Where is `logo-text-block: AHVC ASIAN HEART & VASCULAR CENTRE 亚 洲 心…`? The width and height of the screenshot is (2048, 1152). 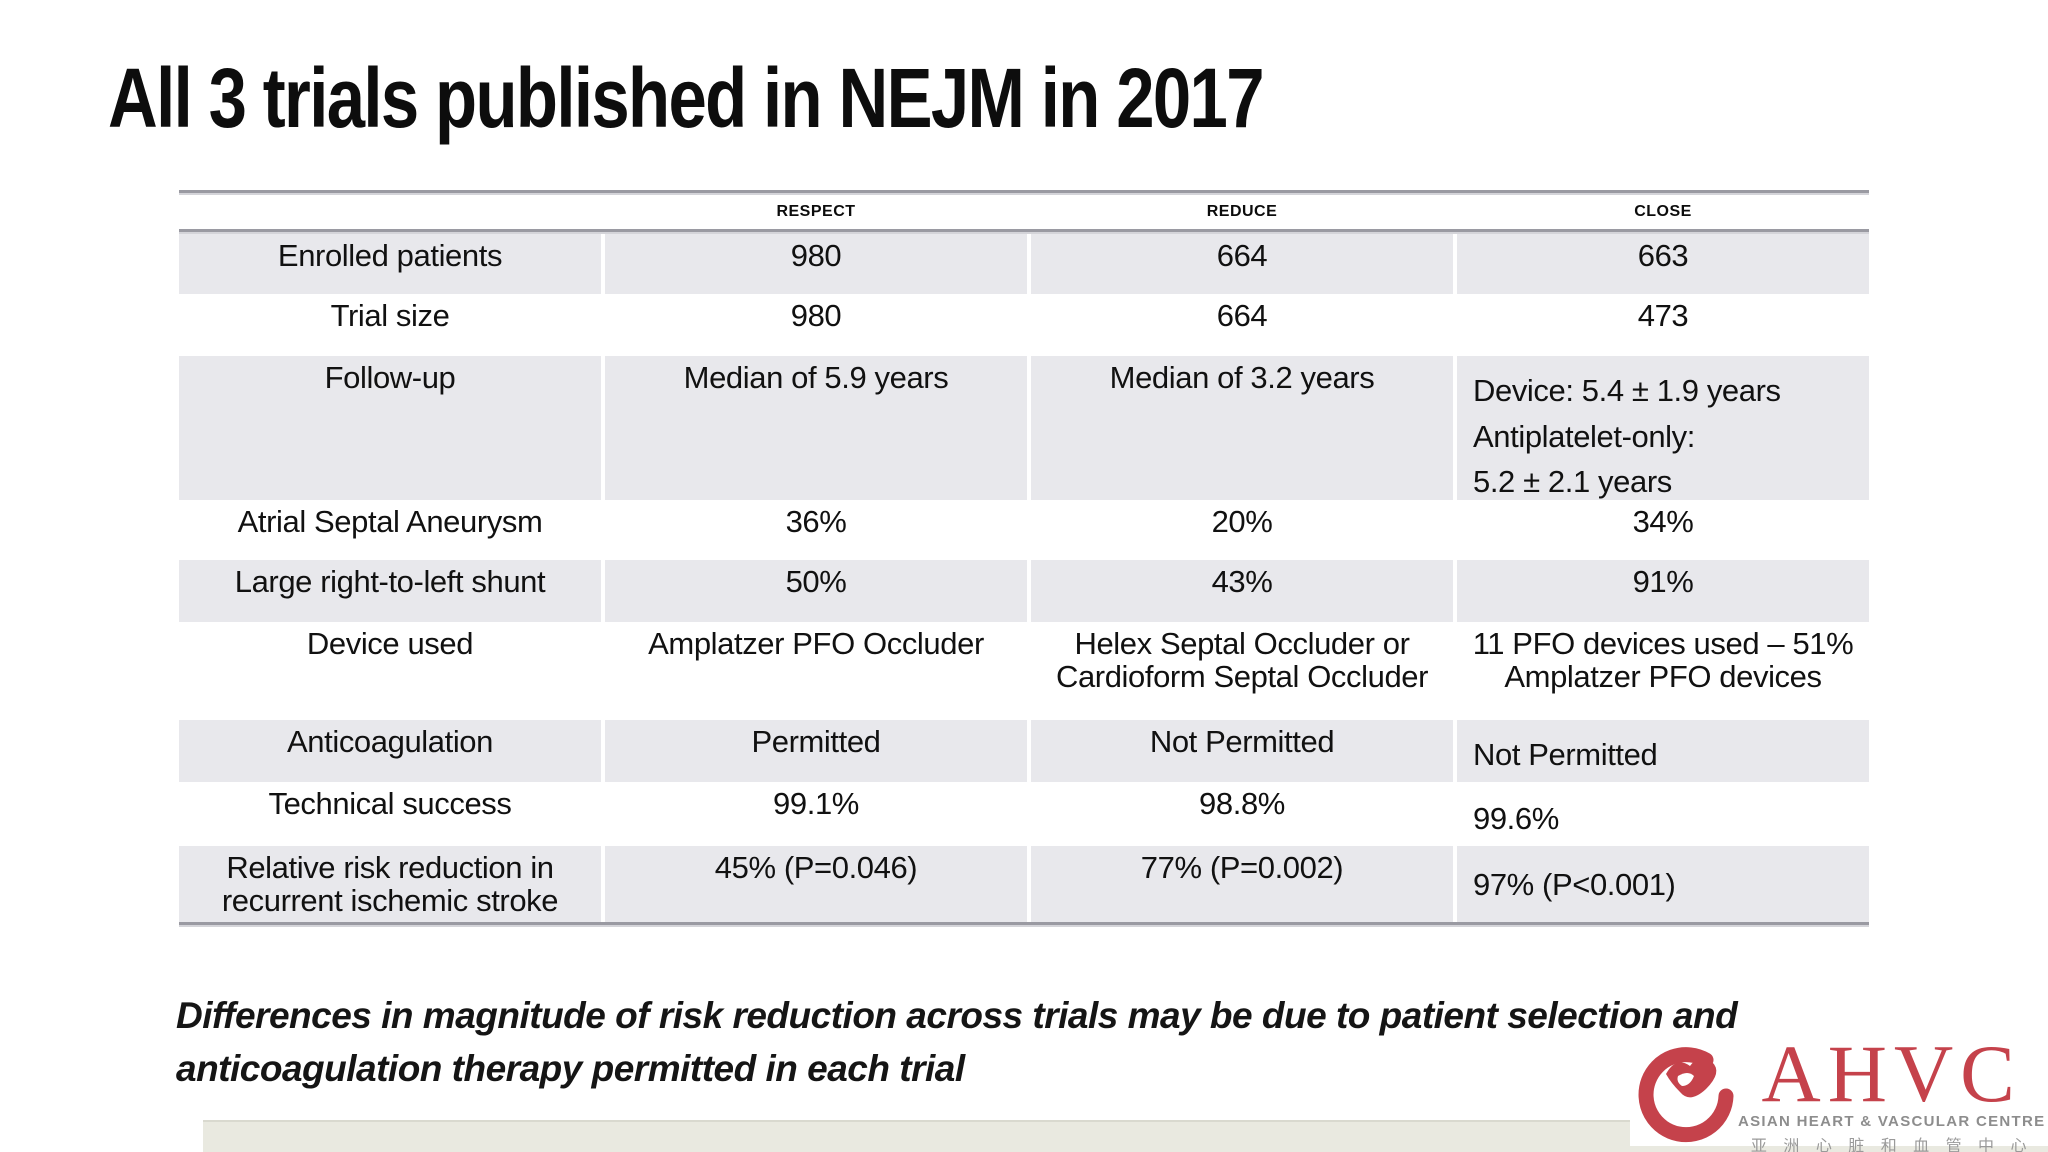
logo-text-block: AHVC ASIAN HEART & VASCULAR CENTRE 亚 洲 心… is located at coordinates (1892, 1090).